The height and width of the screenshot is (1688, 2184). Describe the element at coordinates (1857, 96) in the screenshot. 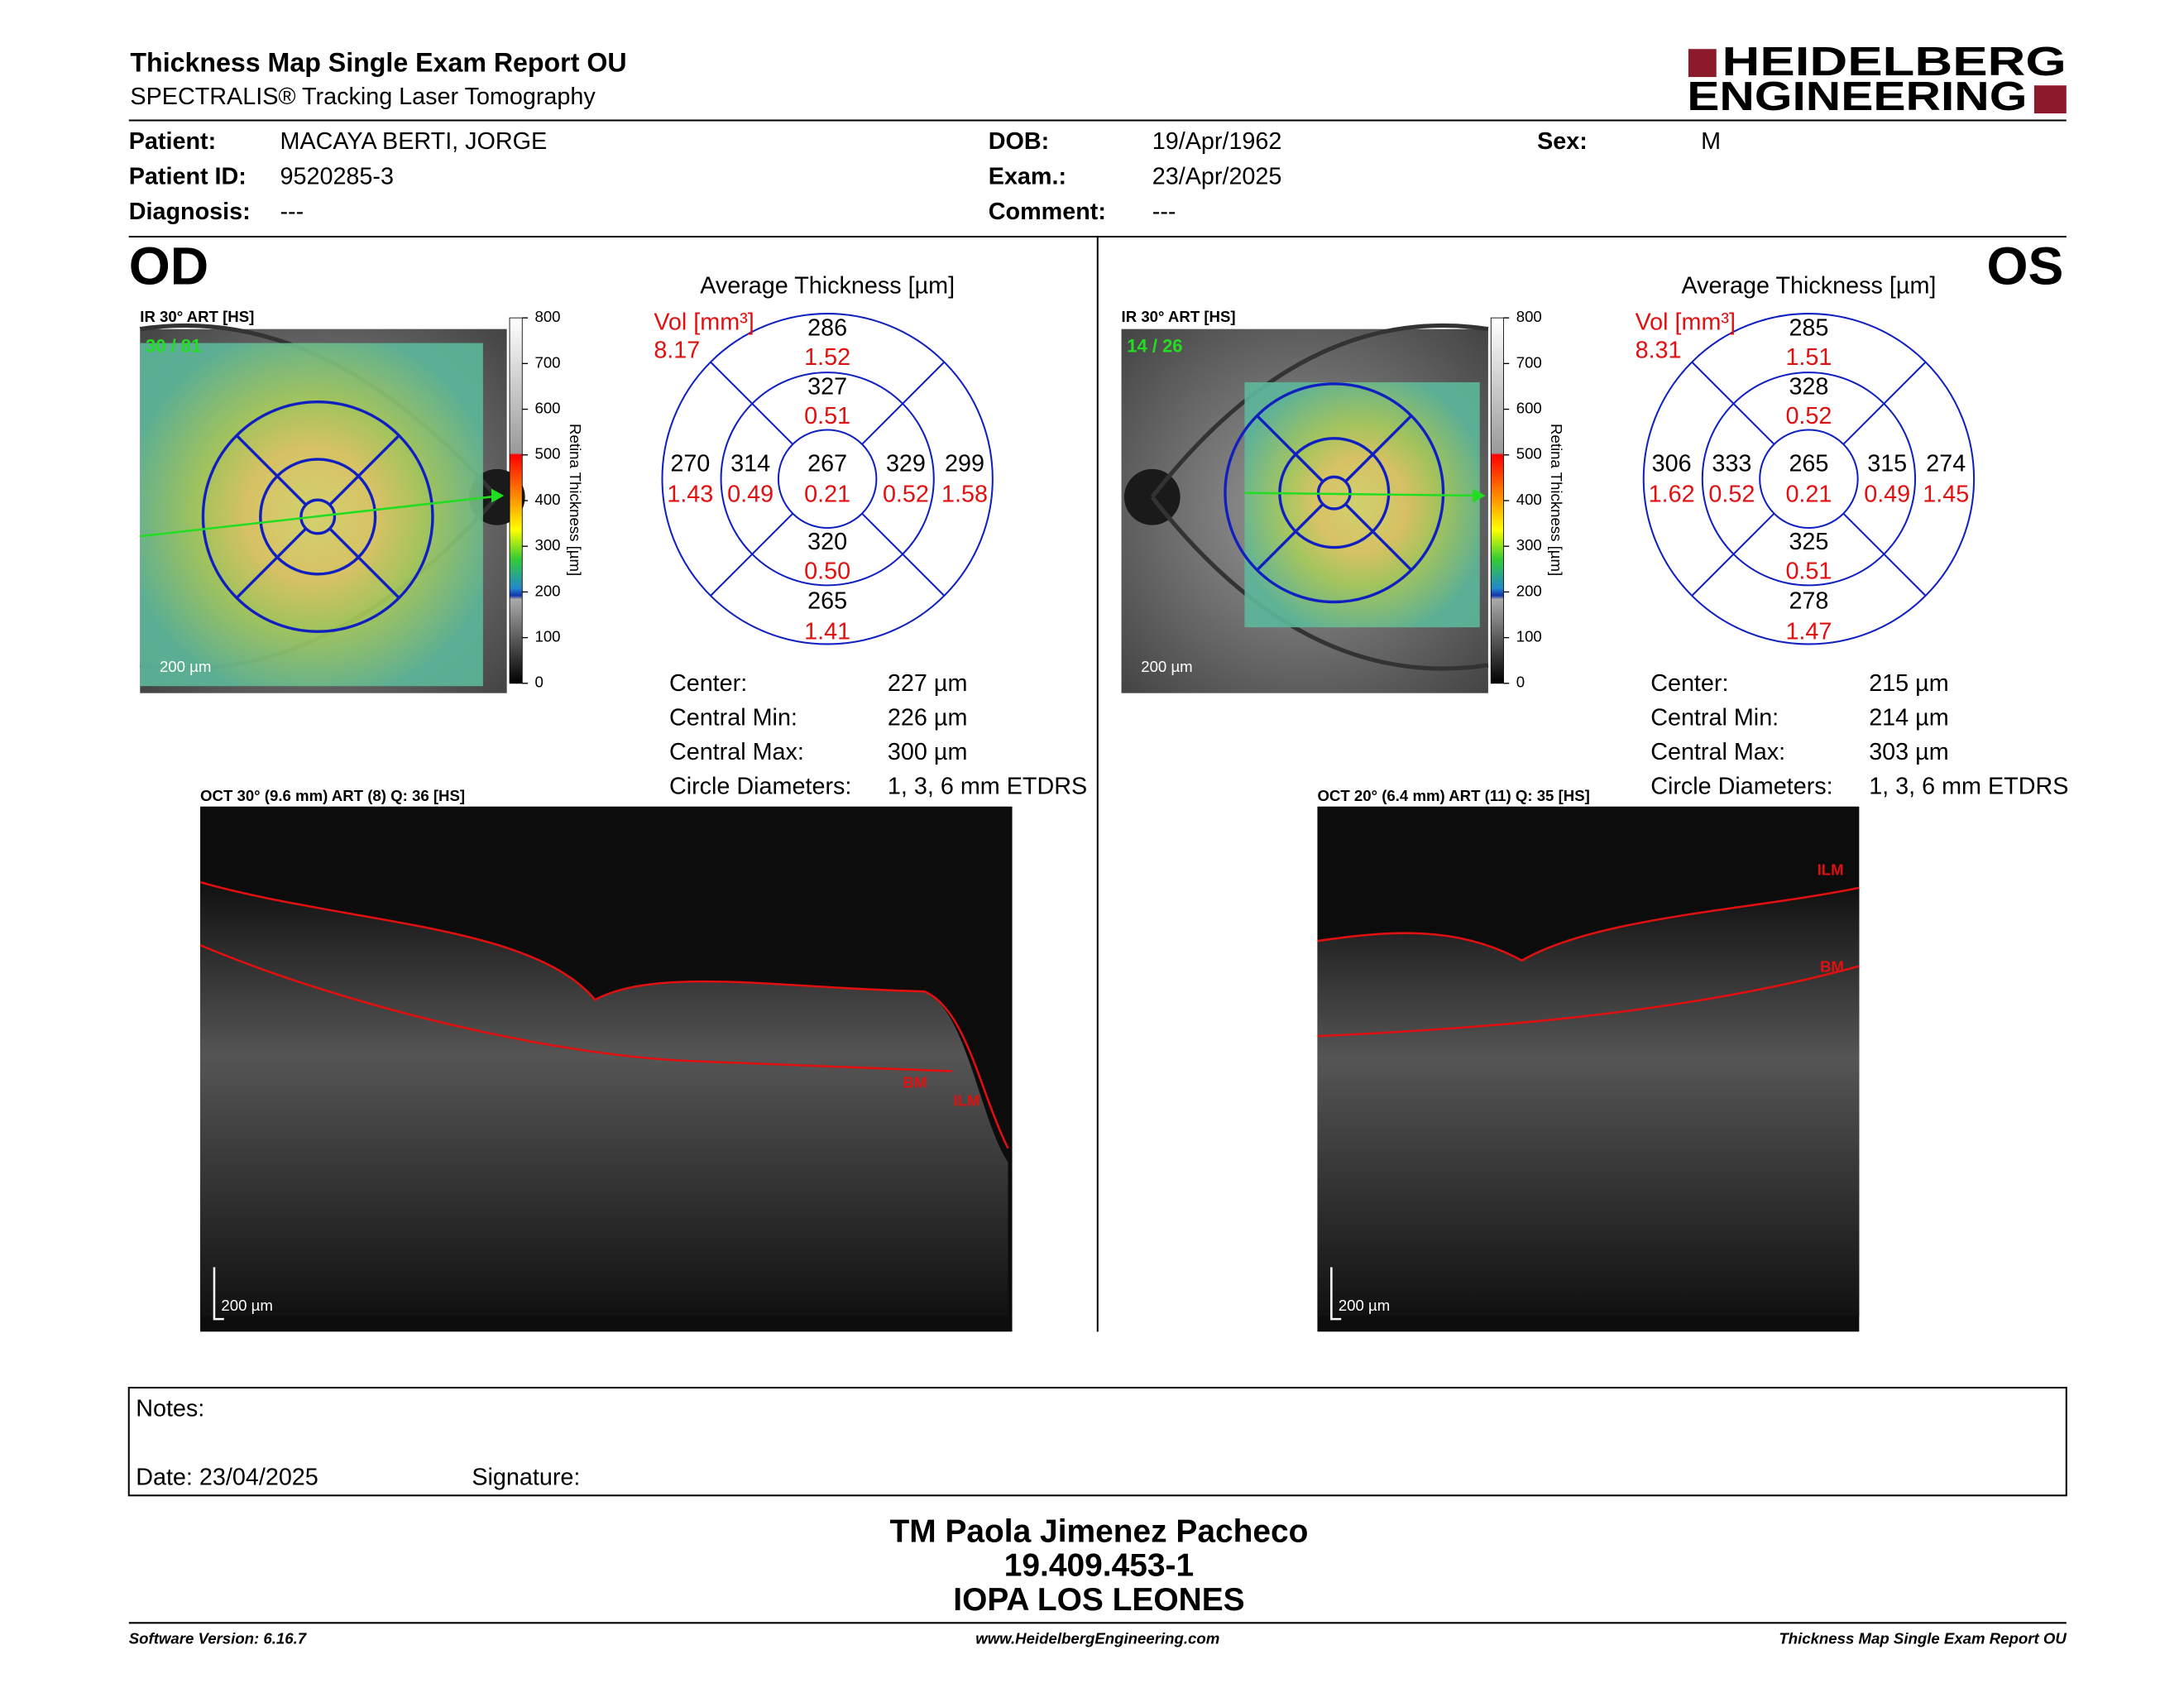

I see `logo-bottom: ENGINEERING` at that location.